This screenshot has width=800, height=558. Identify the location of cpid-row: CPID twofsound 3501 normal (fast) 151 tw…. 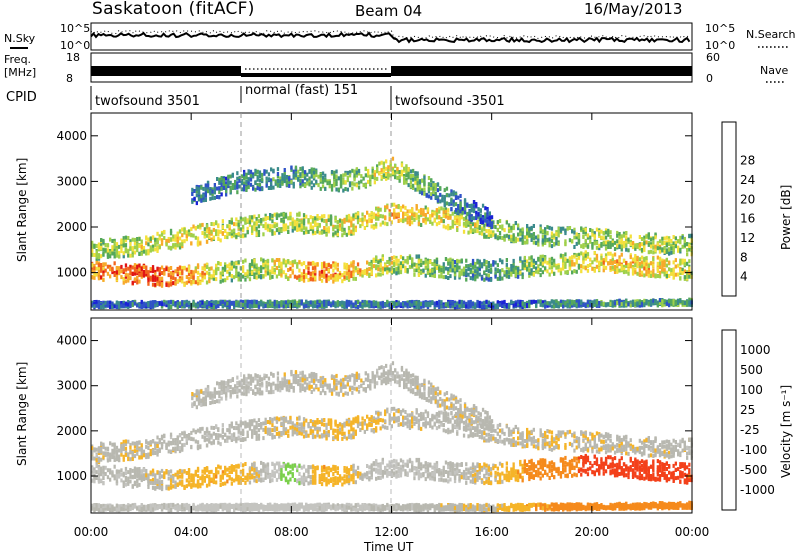
(255, 96).